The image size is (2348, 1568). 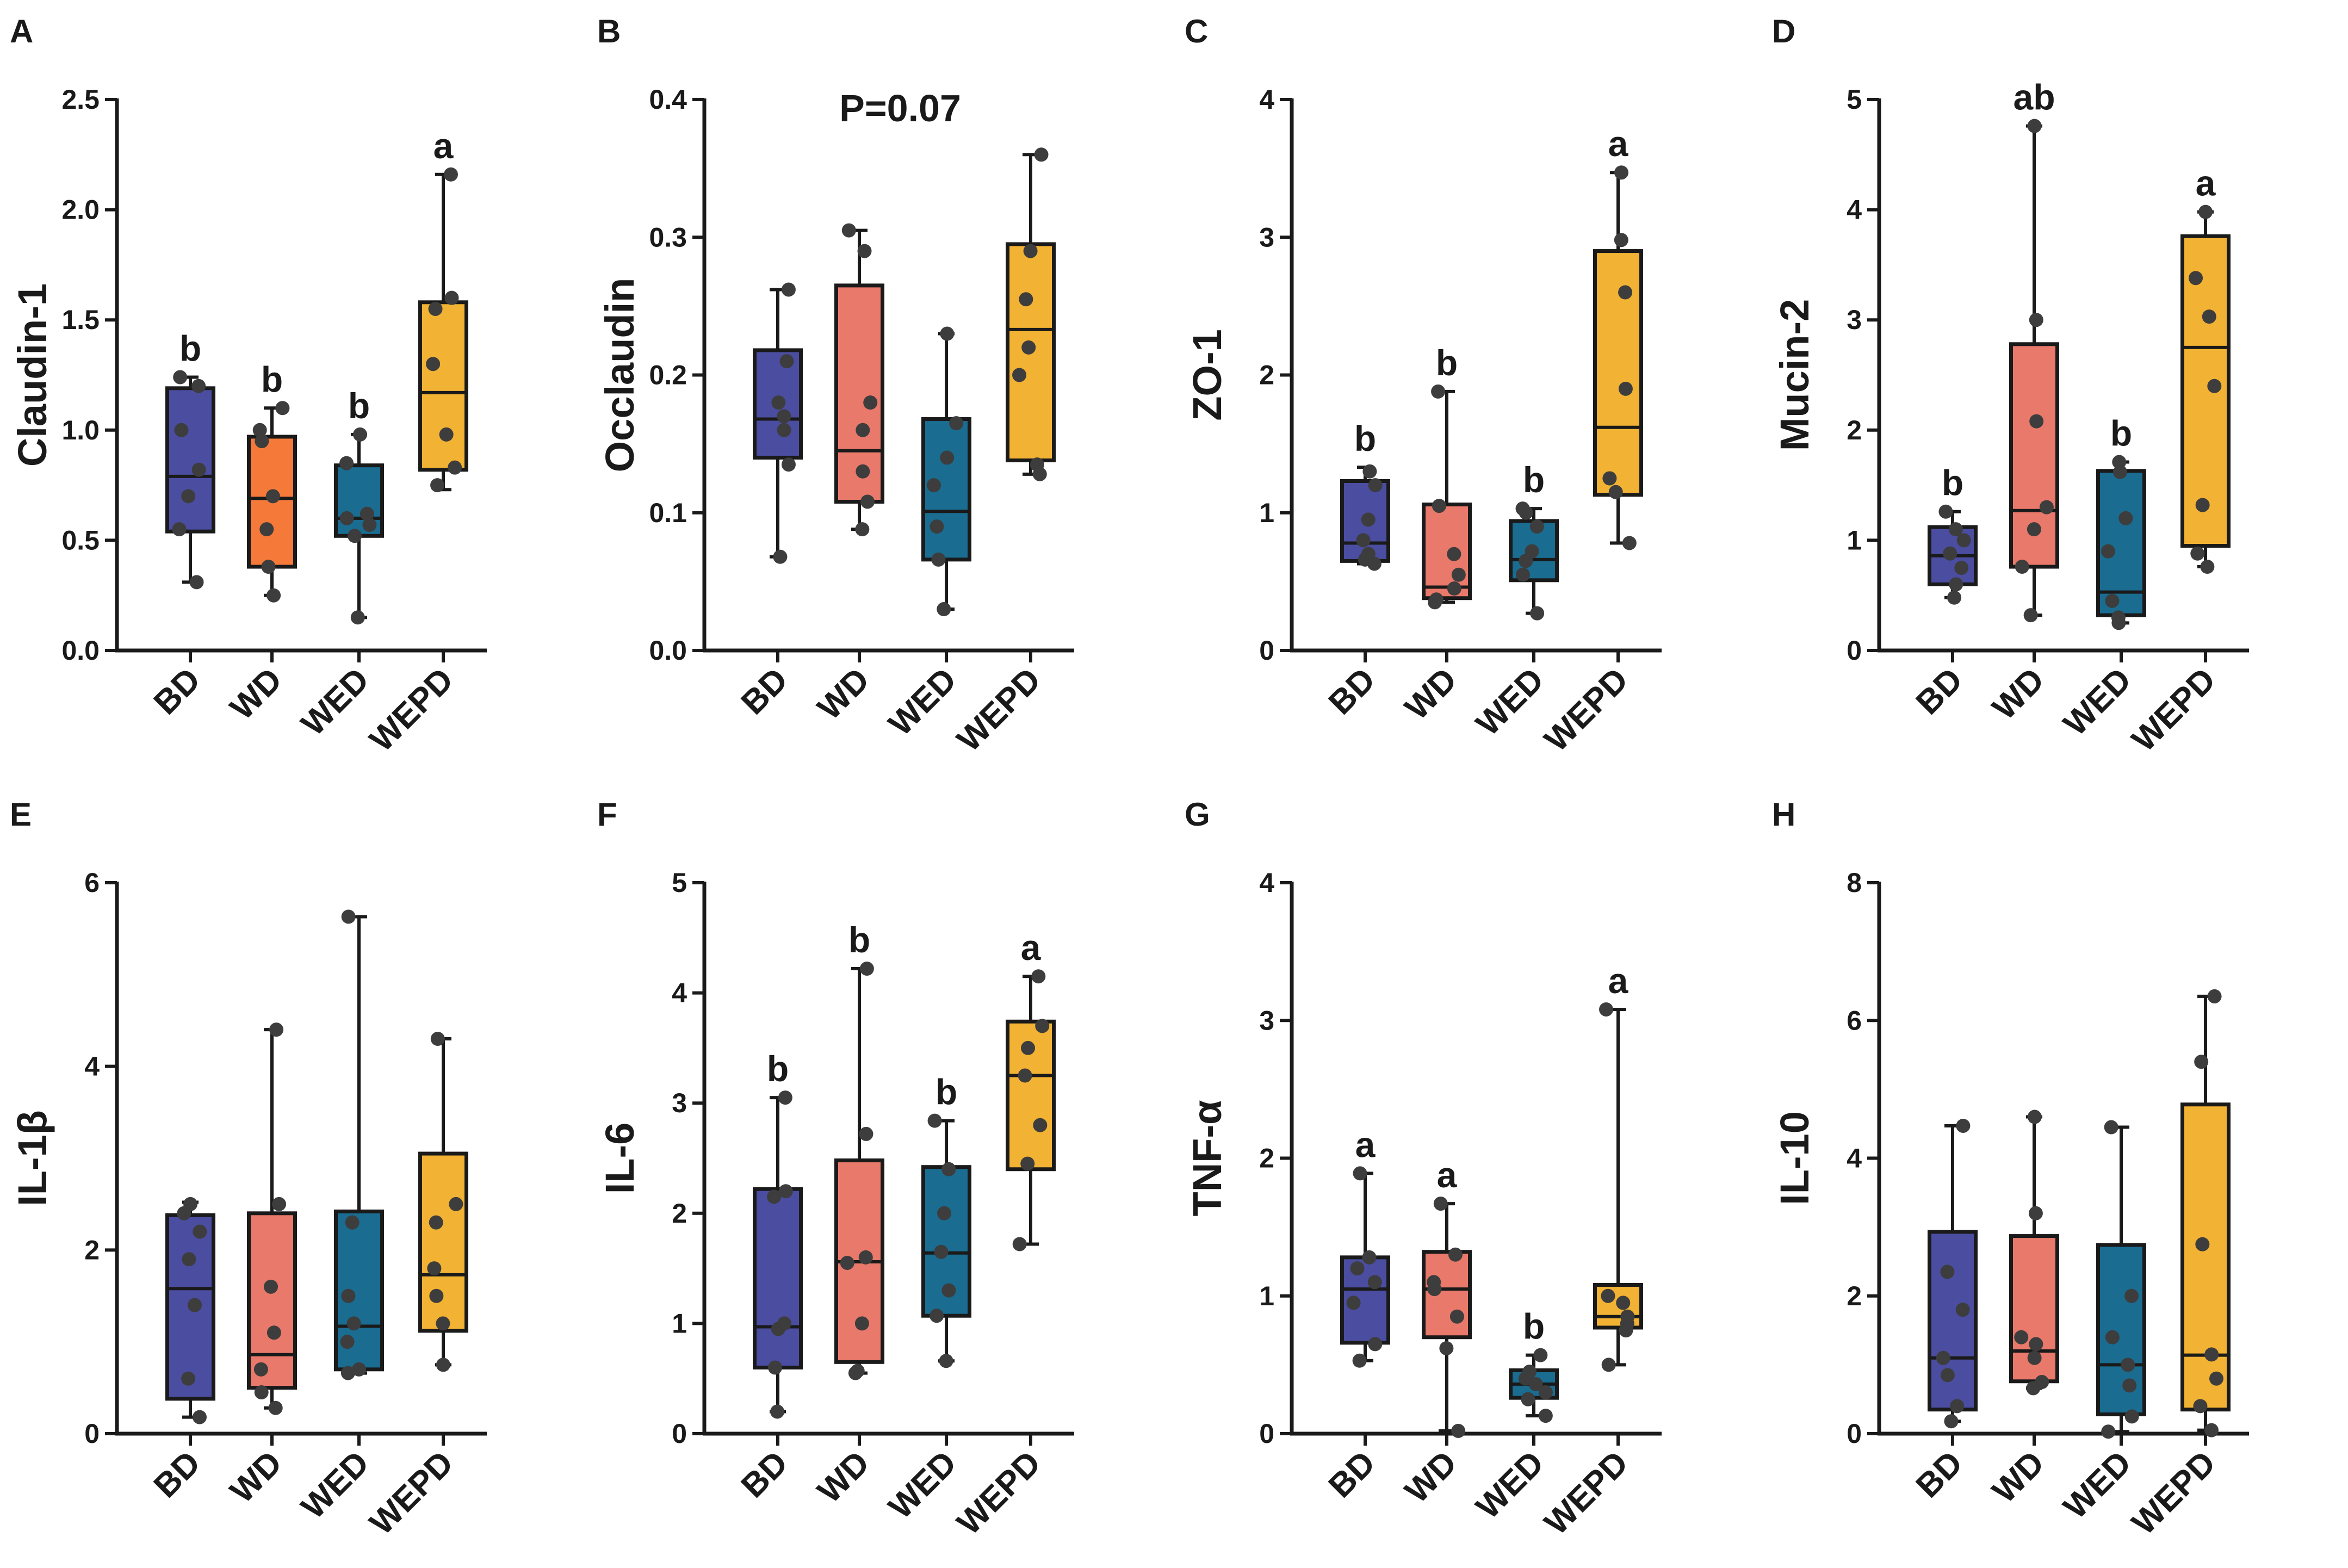 I want to click on box-wd, so click(x=2034, y=1253).